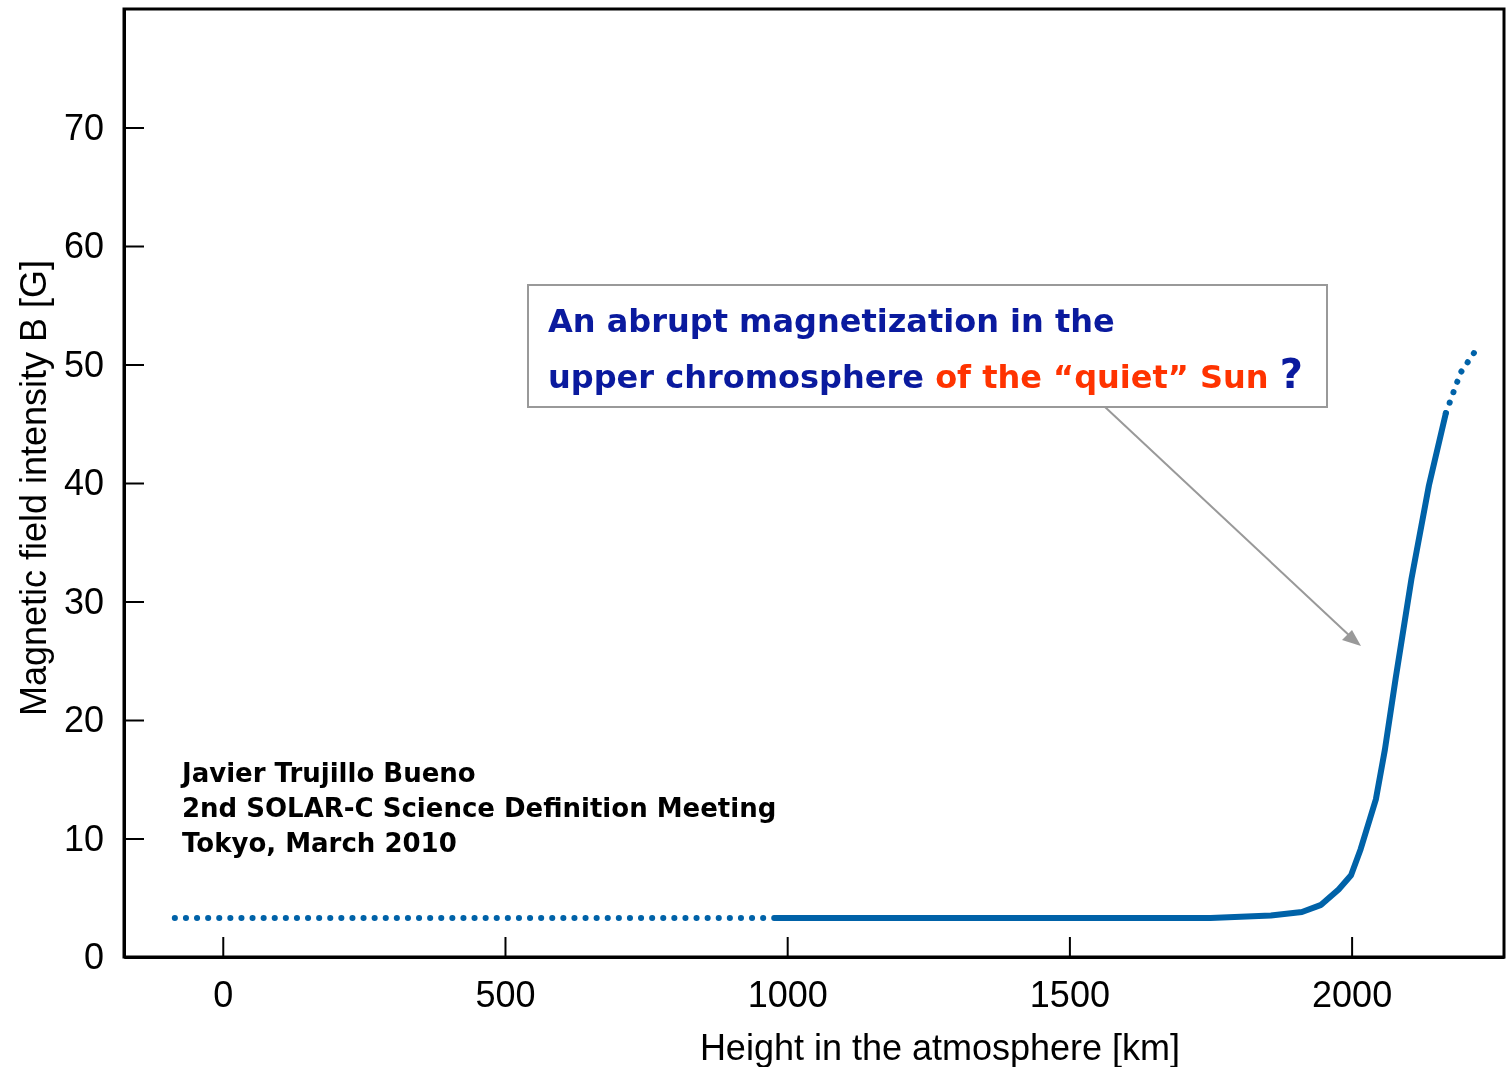 This screenshot has width=1506, height=1067. What do you see at coordinates (505, 994) in the screenshot?
I see `x-tick-label: 500` at bounding box center [505, 994].